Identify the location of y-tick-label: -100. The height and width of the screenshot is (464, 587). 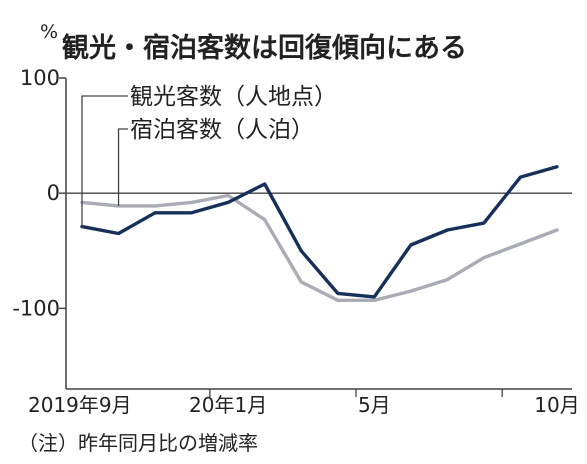
(36, 308).